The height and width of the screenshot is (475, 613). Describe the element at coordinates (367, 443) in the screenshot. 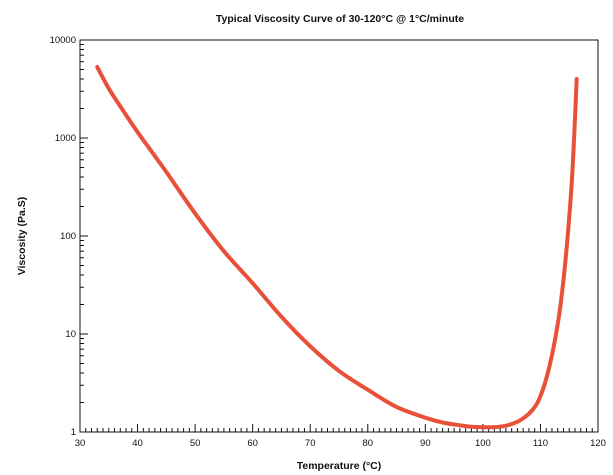

I see `x-tick-label: 80` at that location.